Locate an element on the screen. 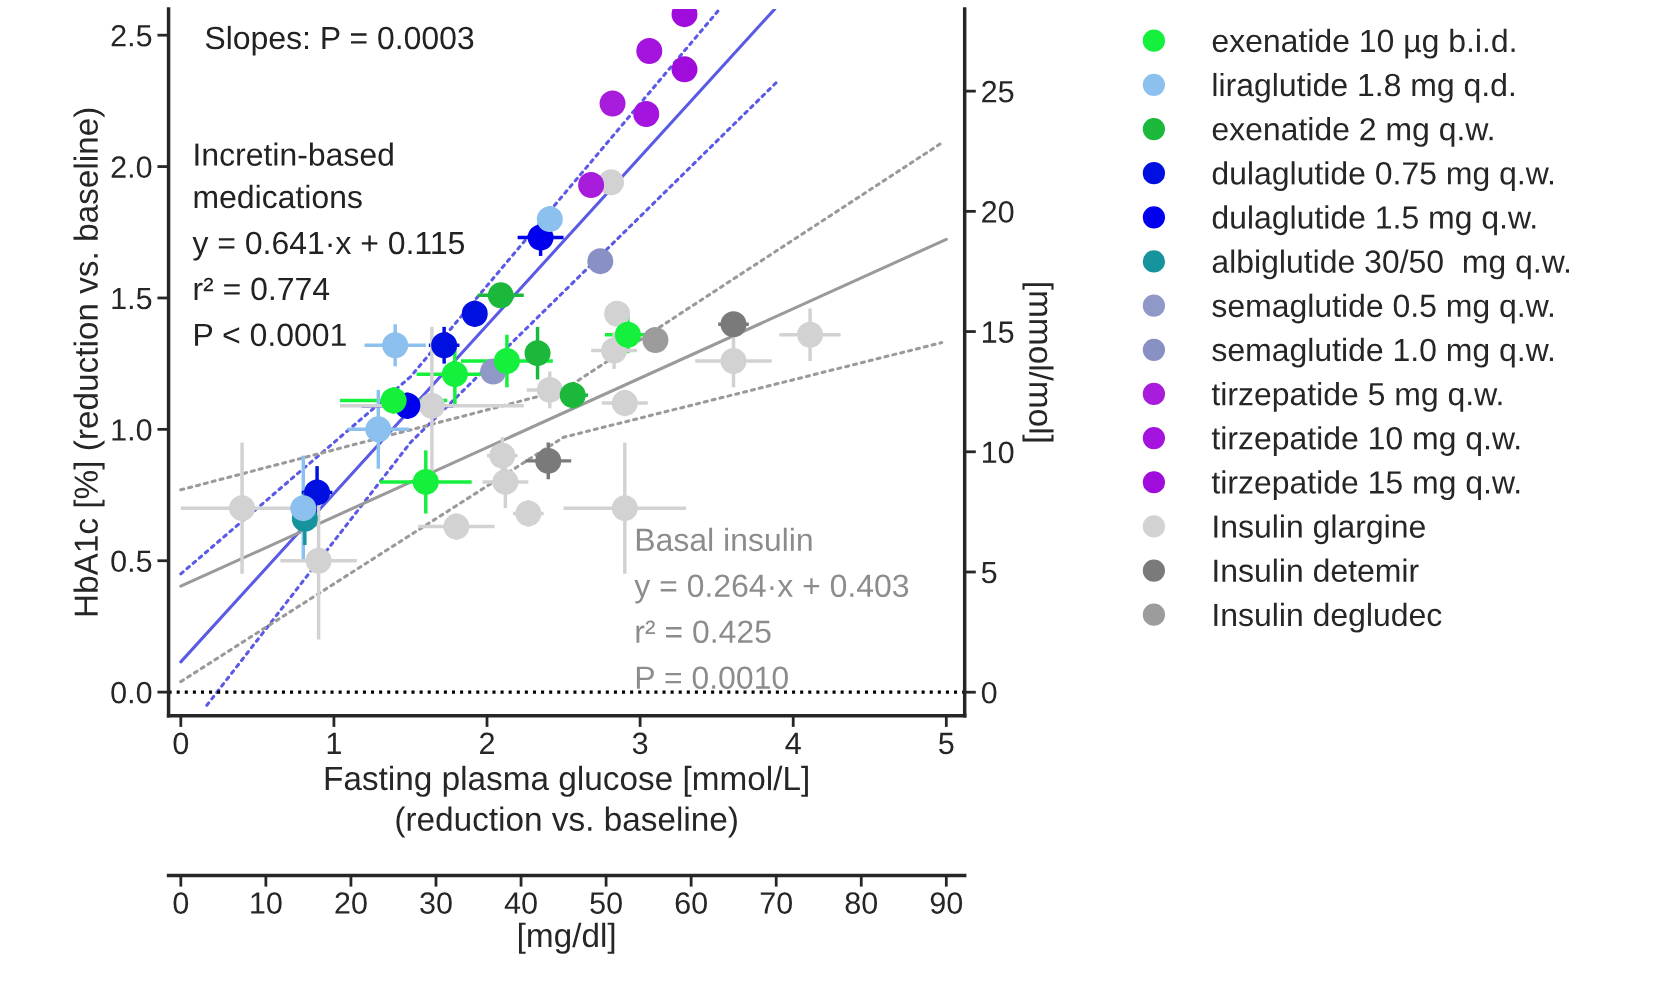 This screenshot has width=1669, height=990. y2-tick-label: 0 is located at coordinates (989, 692).